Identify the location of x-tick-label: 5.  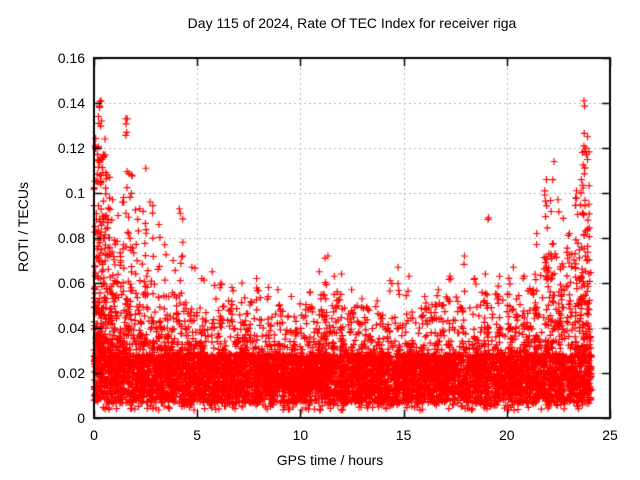
(197, 435).